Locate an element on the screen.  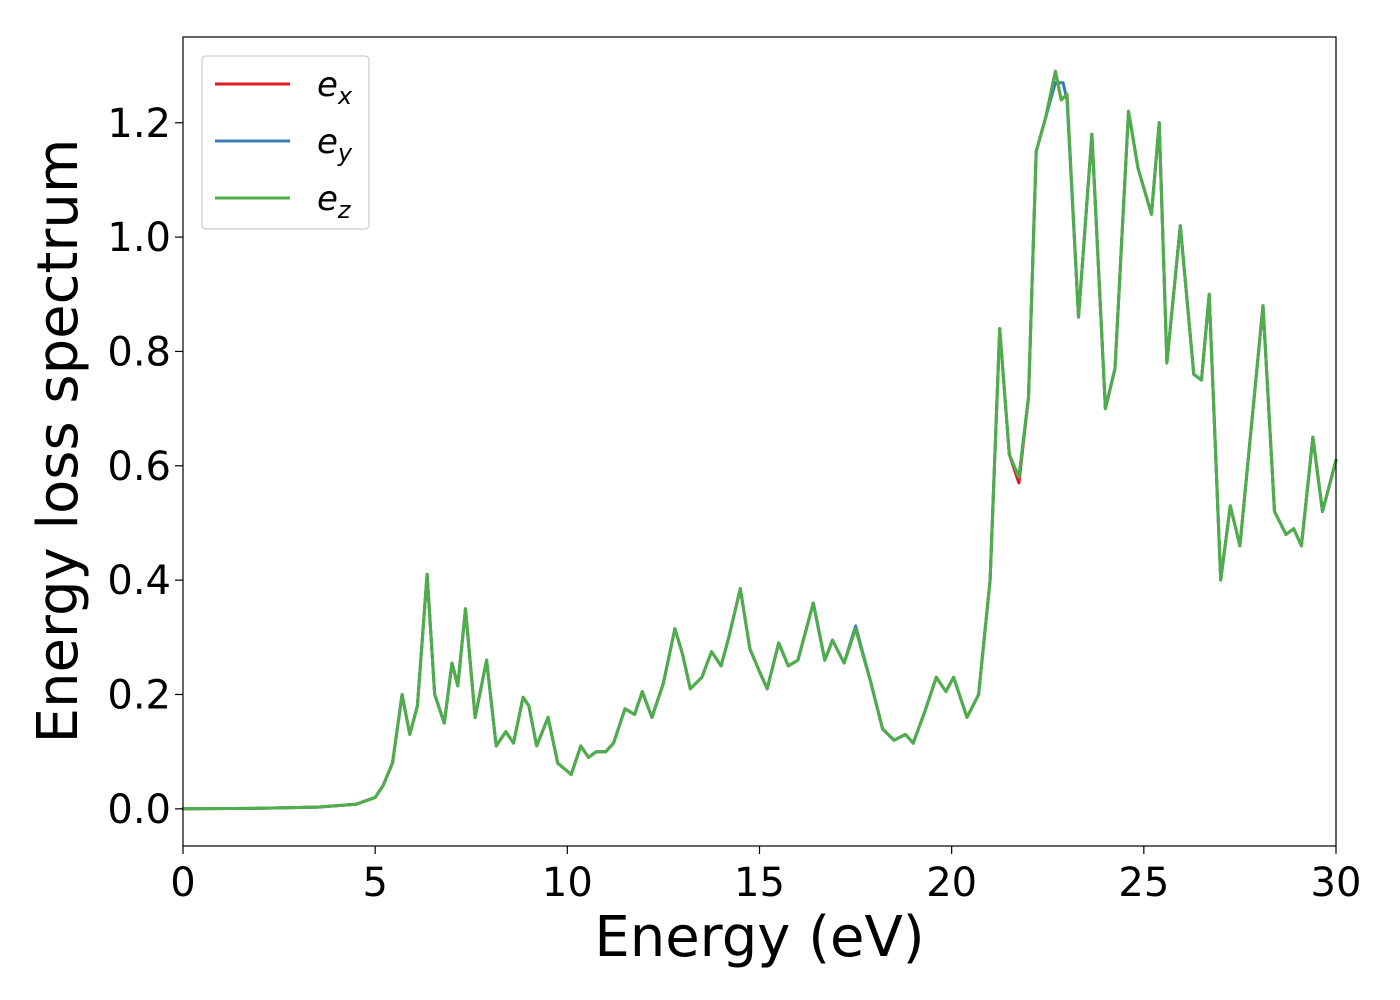
x-tick-label: 20 is located at coordinates (951, 883).